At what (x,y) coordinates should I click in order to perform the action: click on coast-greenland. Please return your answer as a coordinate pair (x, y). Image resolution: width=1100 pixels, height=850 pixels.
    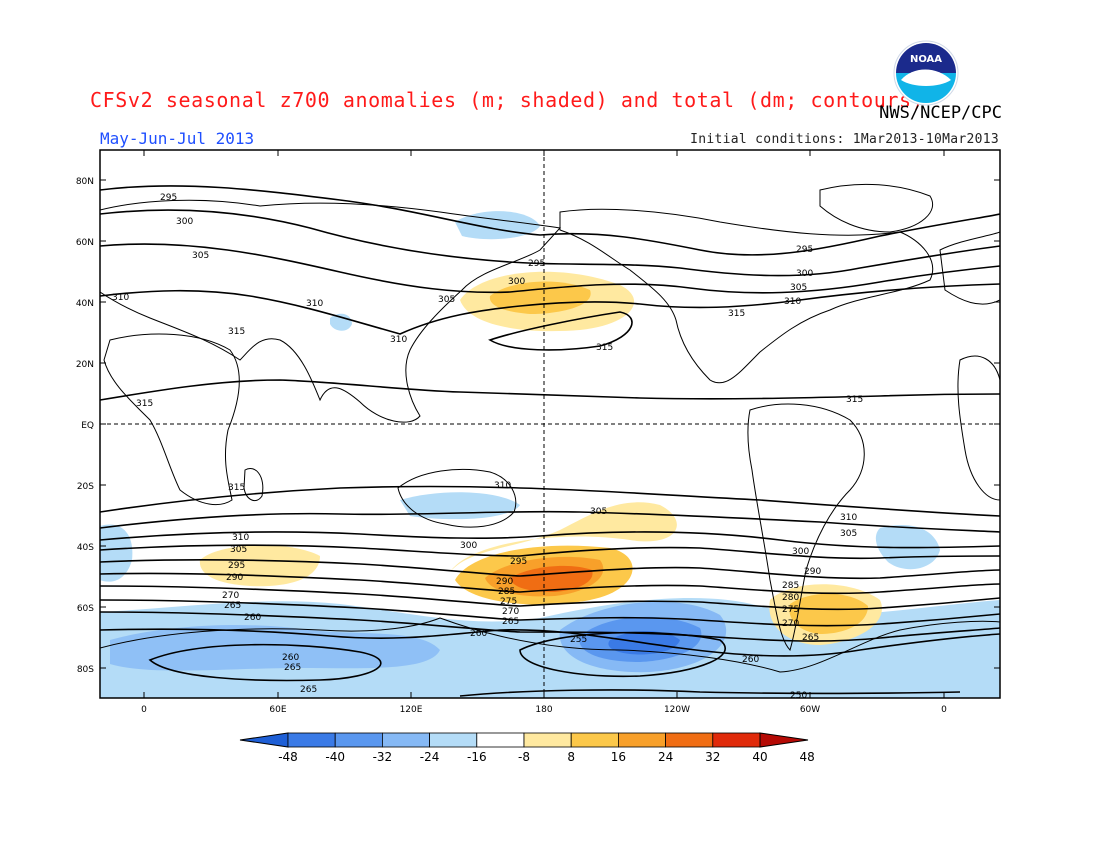
    Looking at the image, I should click on (876, 208).